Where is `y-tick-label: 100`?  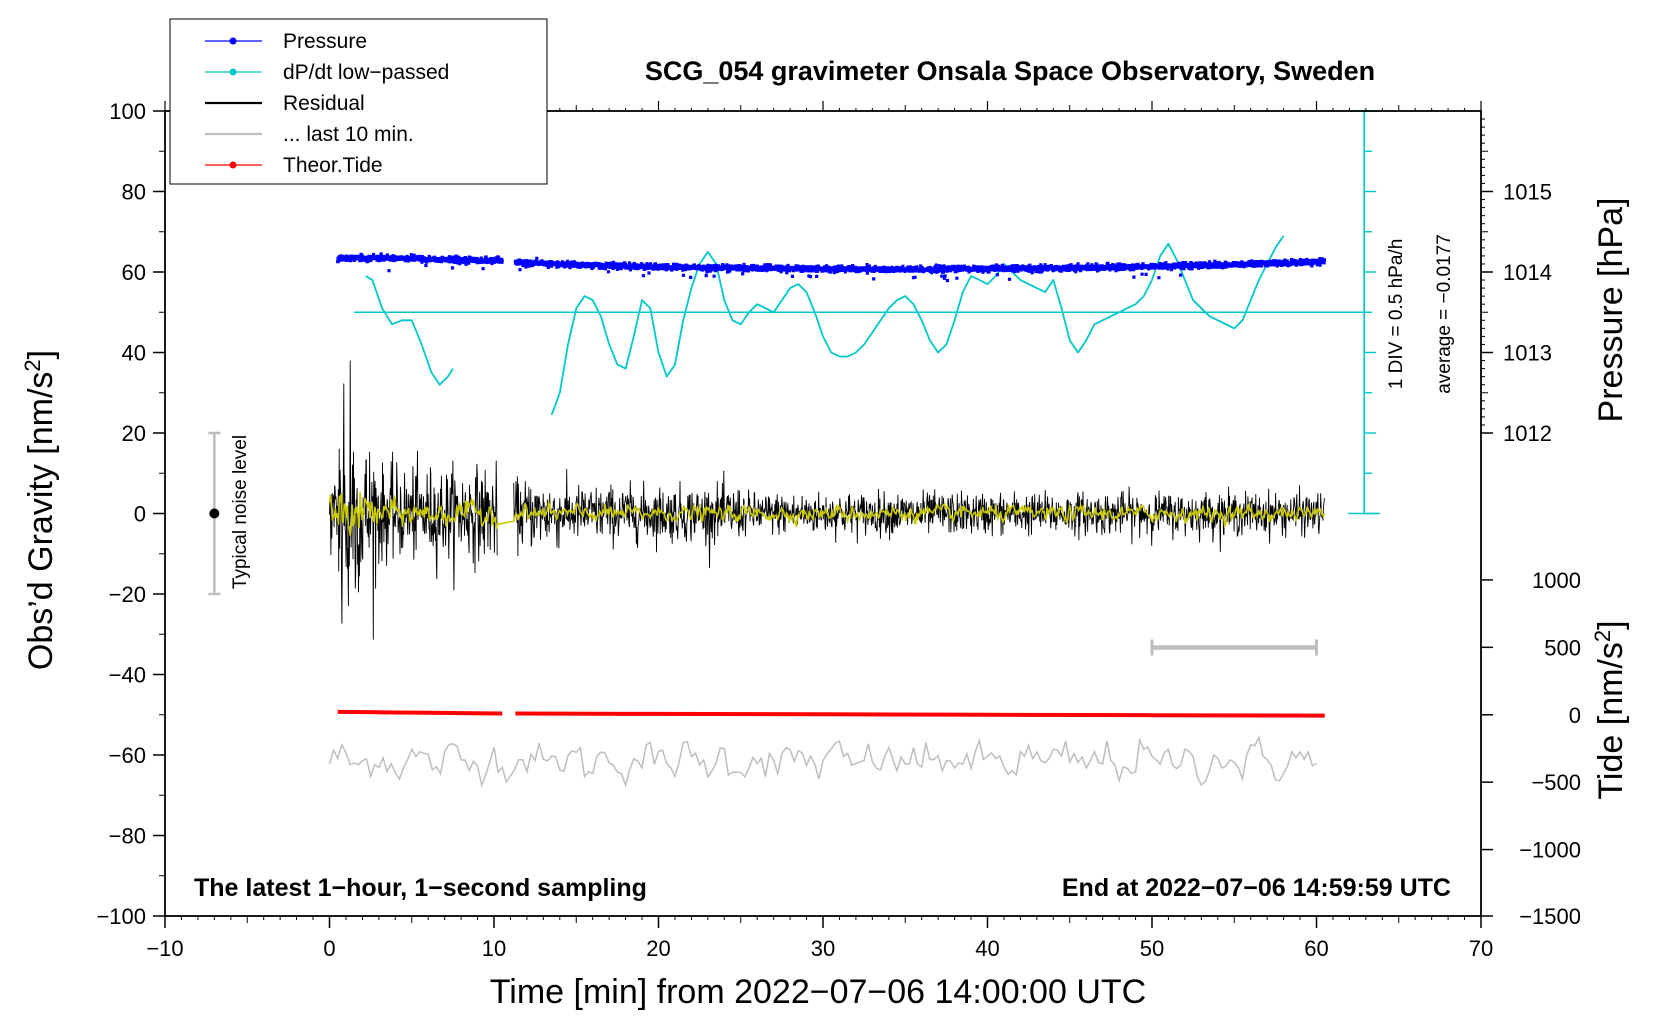 y-tick-label: 100 is located at coordinates (127, 111).